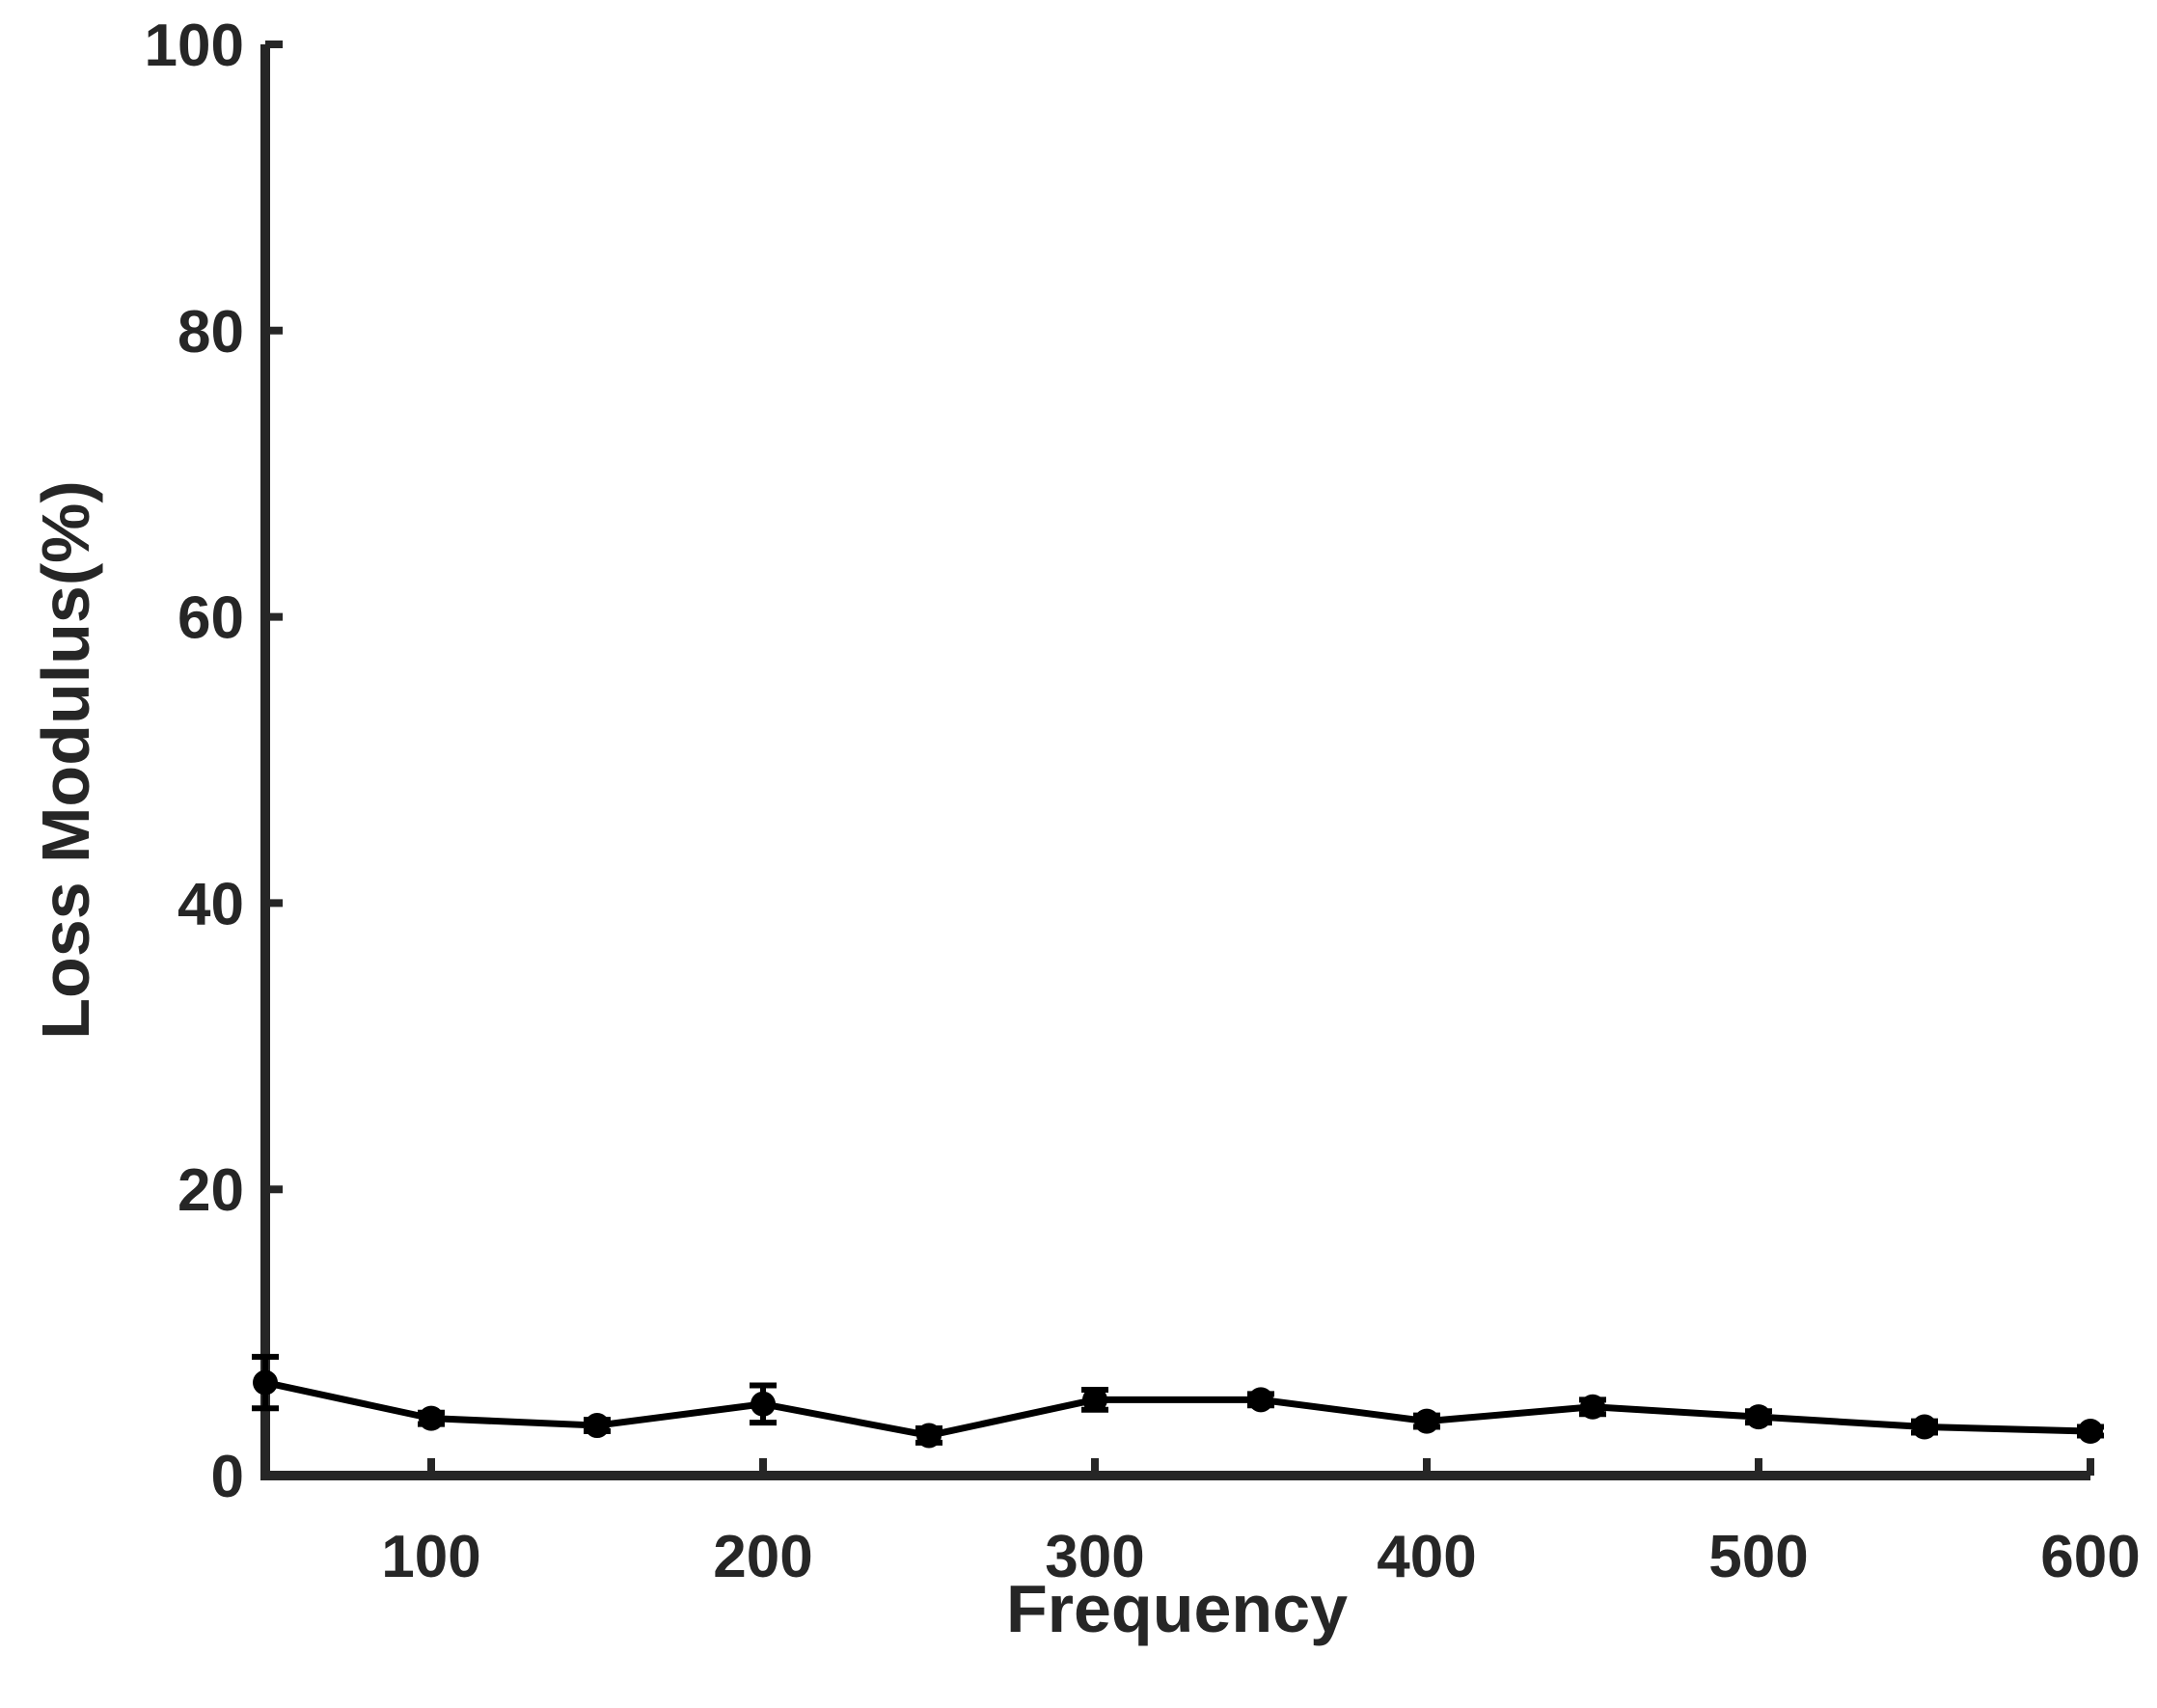 This screenshot has height=1708, width=2157. Describe the element at coordinates (2090, 1557) in the screenshot. I see `x-tick-label: 600` at that location.